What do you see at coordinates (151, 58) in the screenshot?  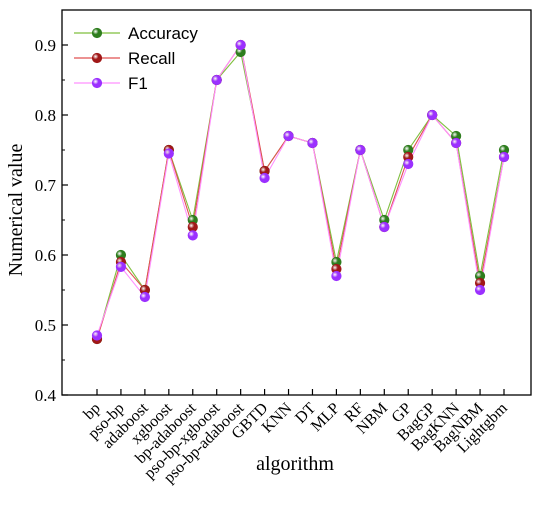 I see `legend-label-recall: Recall` at bounding box center [151, 58].